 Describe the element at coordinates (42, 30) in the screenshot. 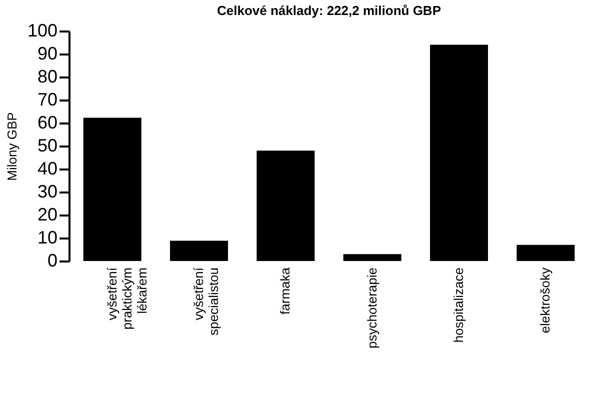

I see `y-tick-label: 100` at that location.